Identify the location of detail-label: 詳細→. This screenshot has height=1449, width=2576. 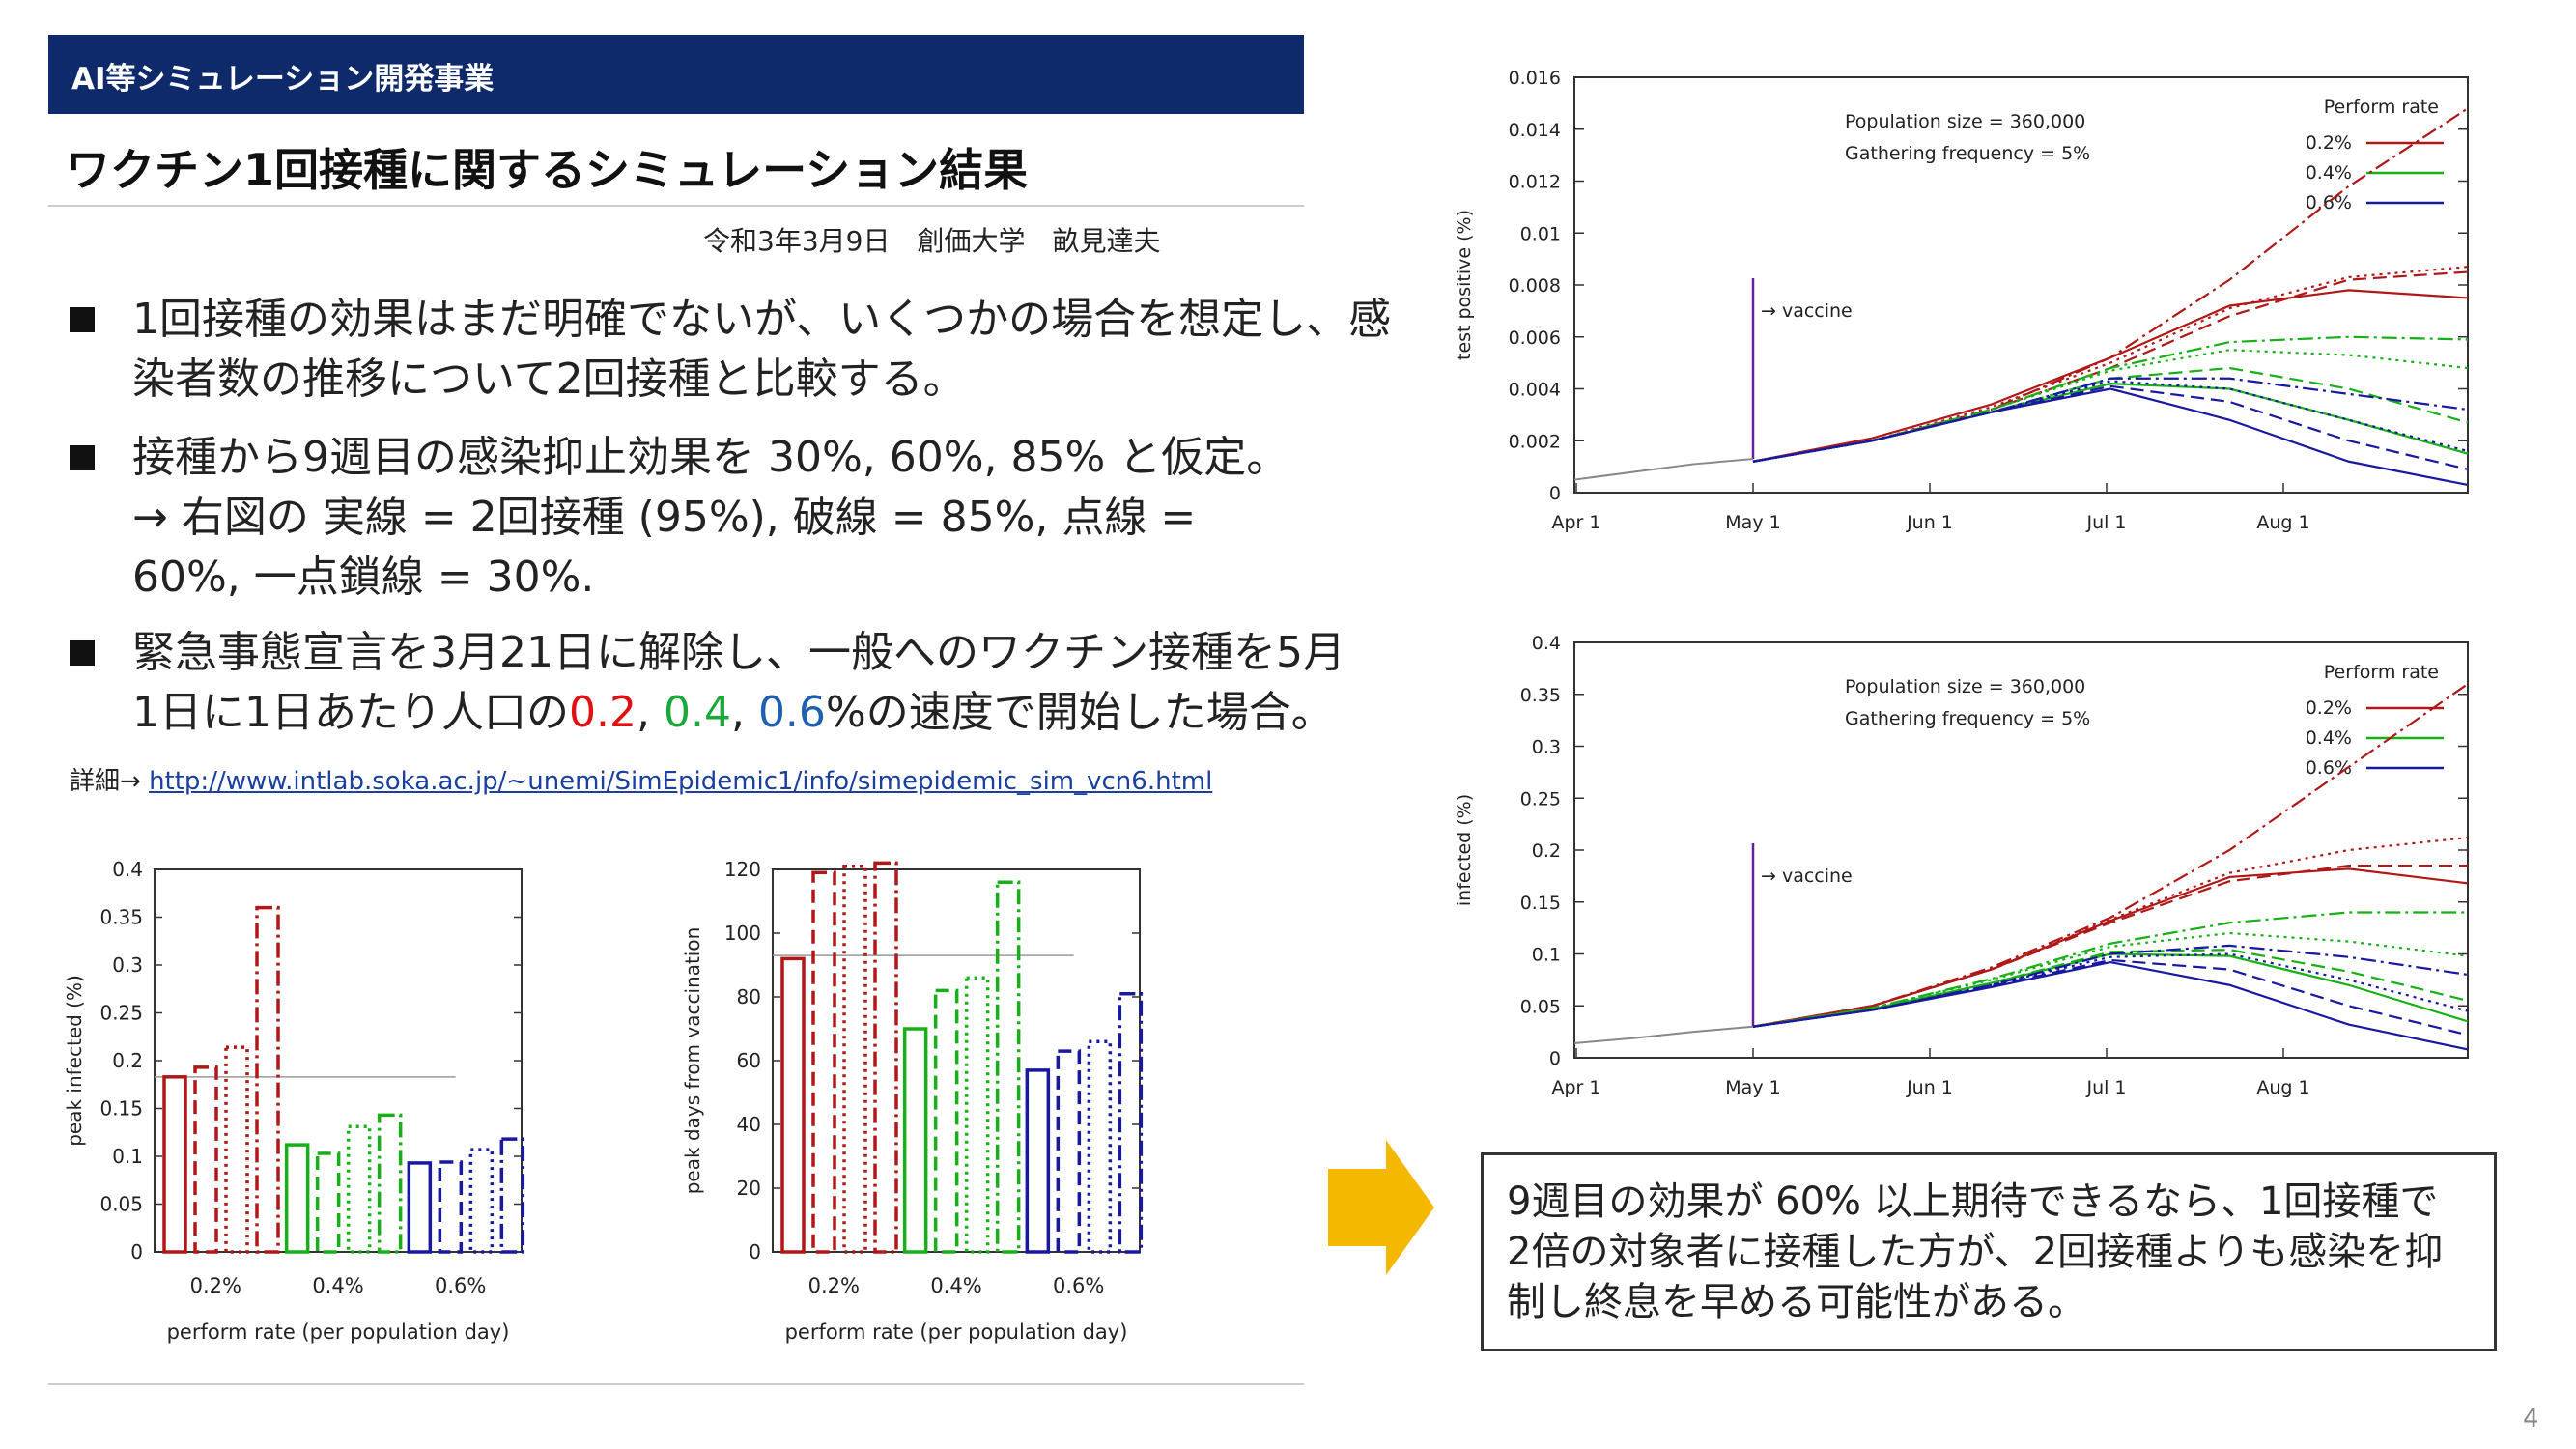
(110, 781).